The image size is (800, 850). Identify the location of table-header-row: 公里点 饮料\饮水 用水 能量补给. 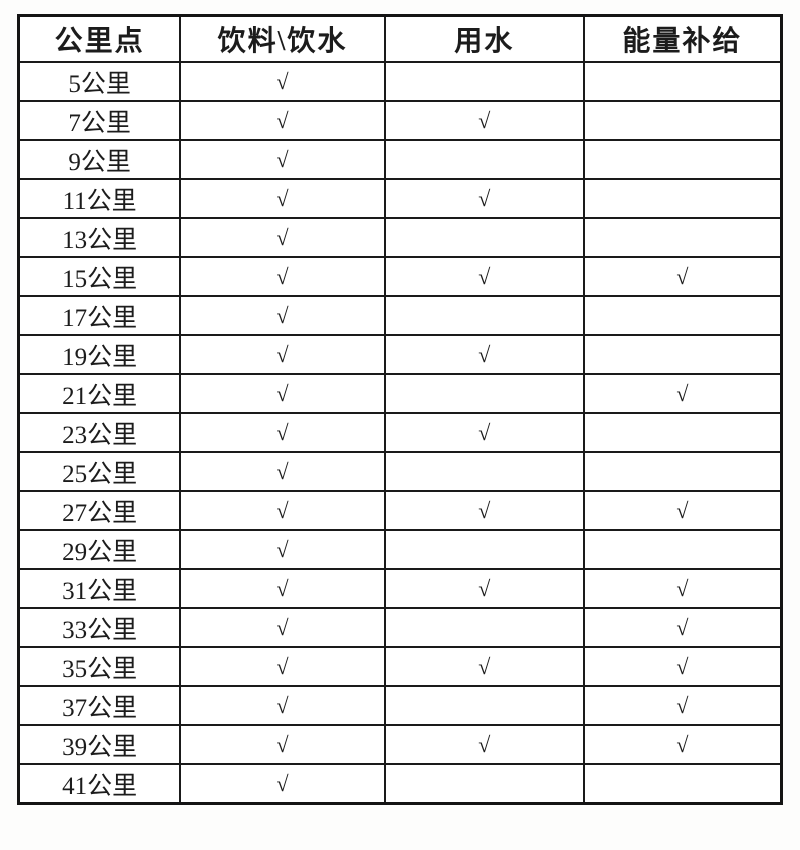
(400, 38).